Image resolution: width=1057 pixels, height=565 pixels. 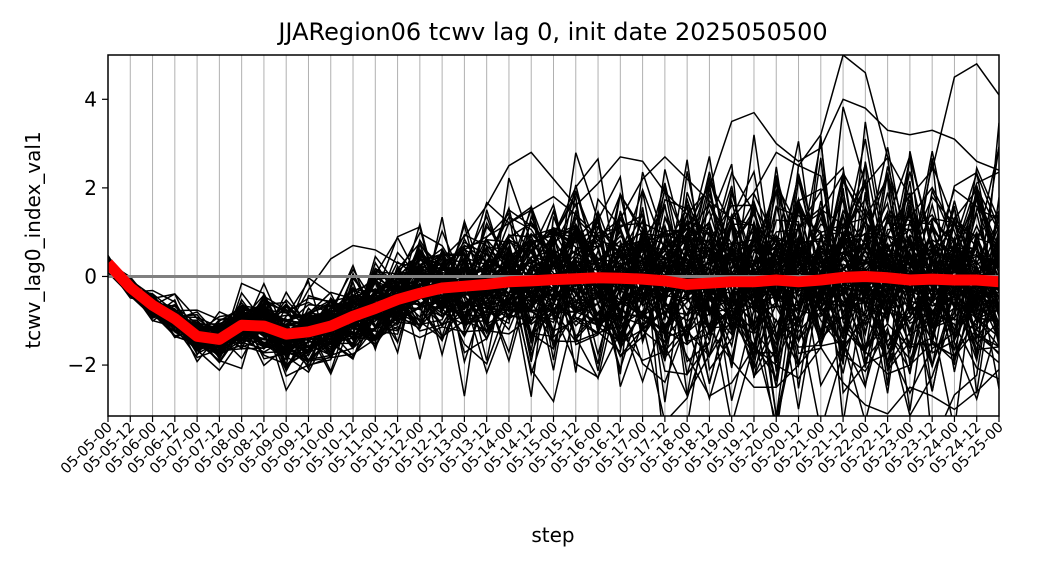 I want to click on ensemble-mean-line, so click(x=553, y=302).